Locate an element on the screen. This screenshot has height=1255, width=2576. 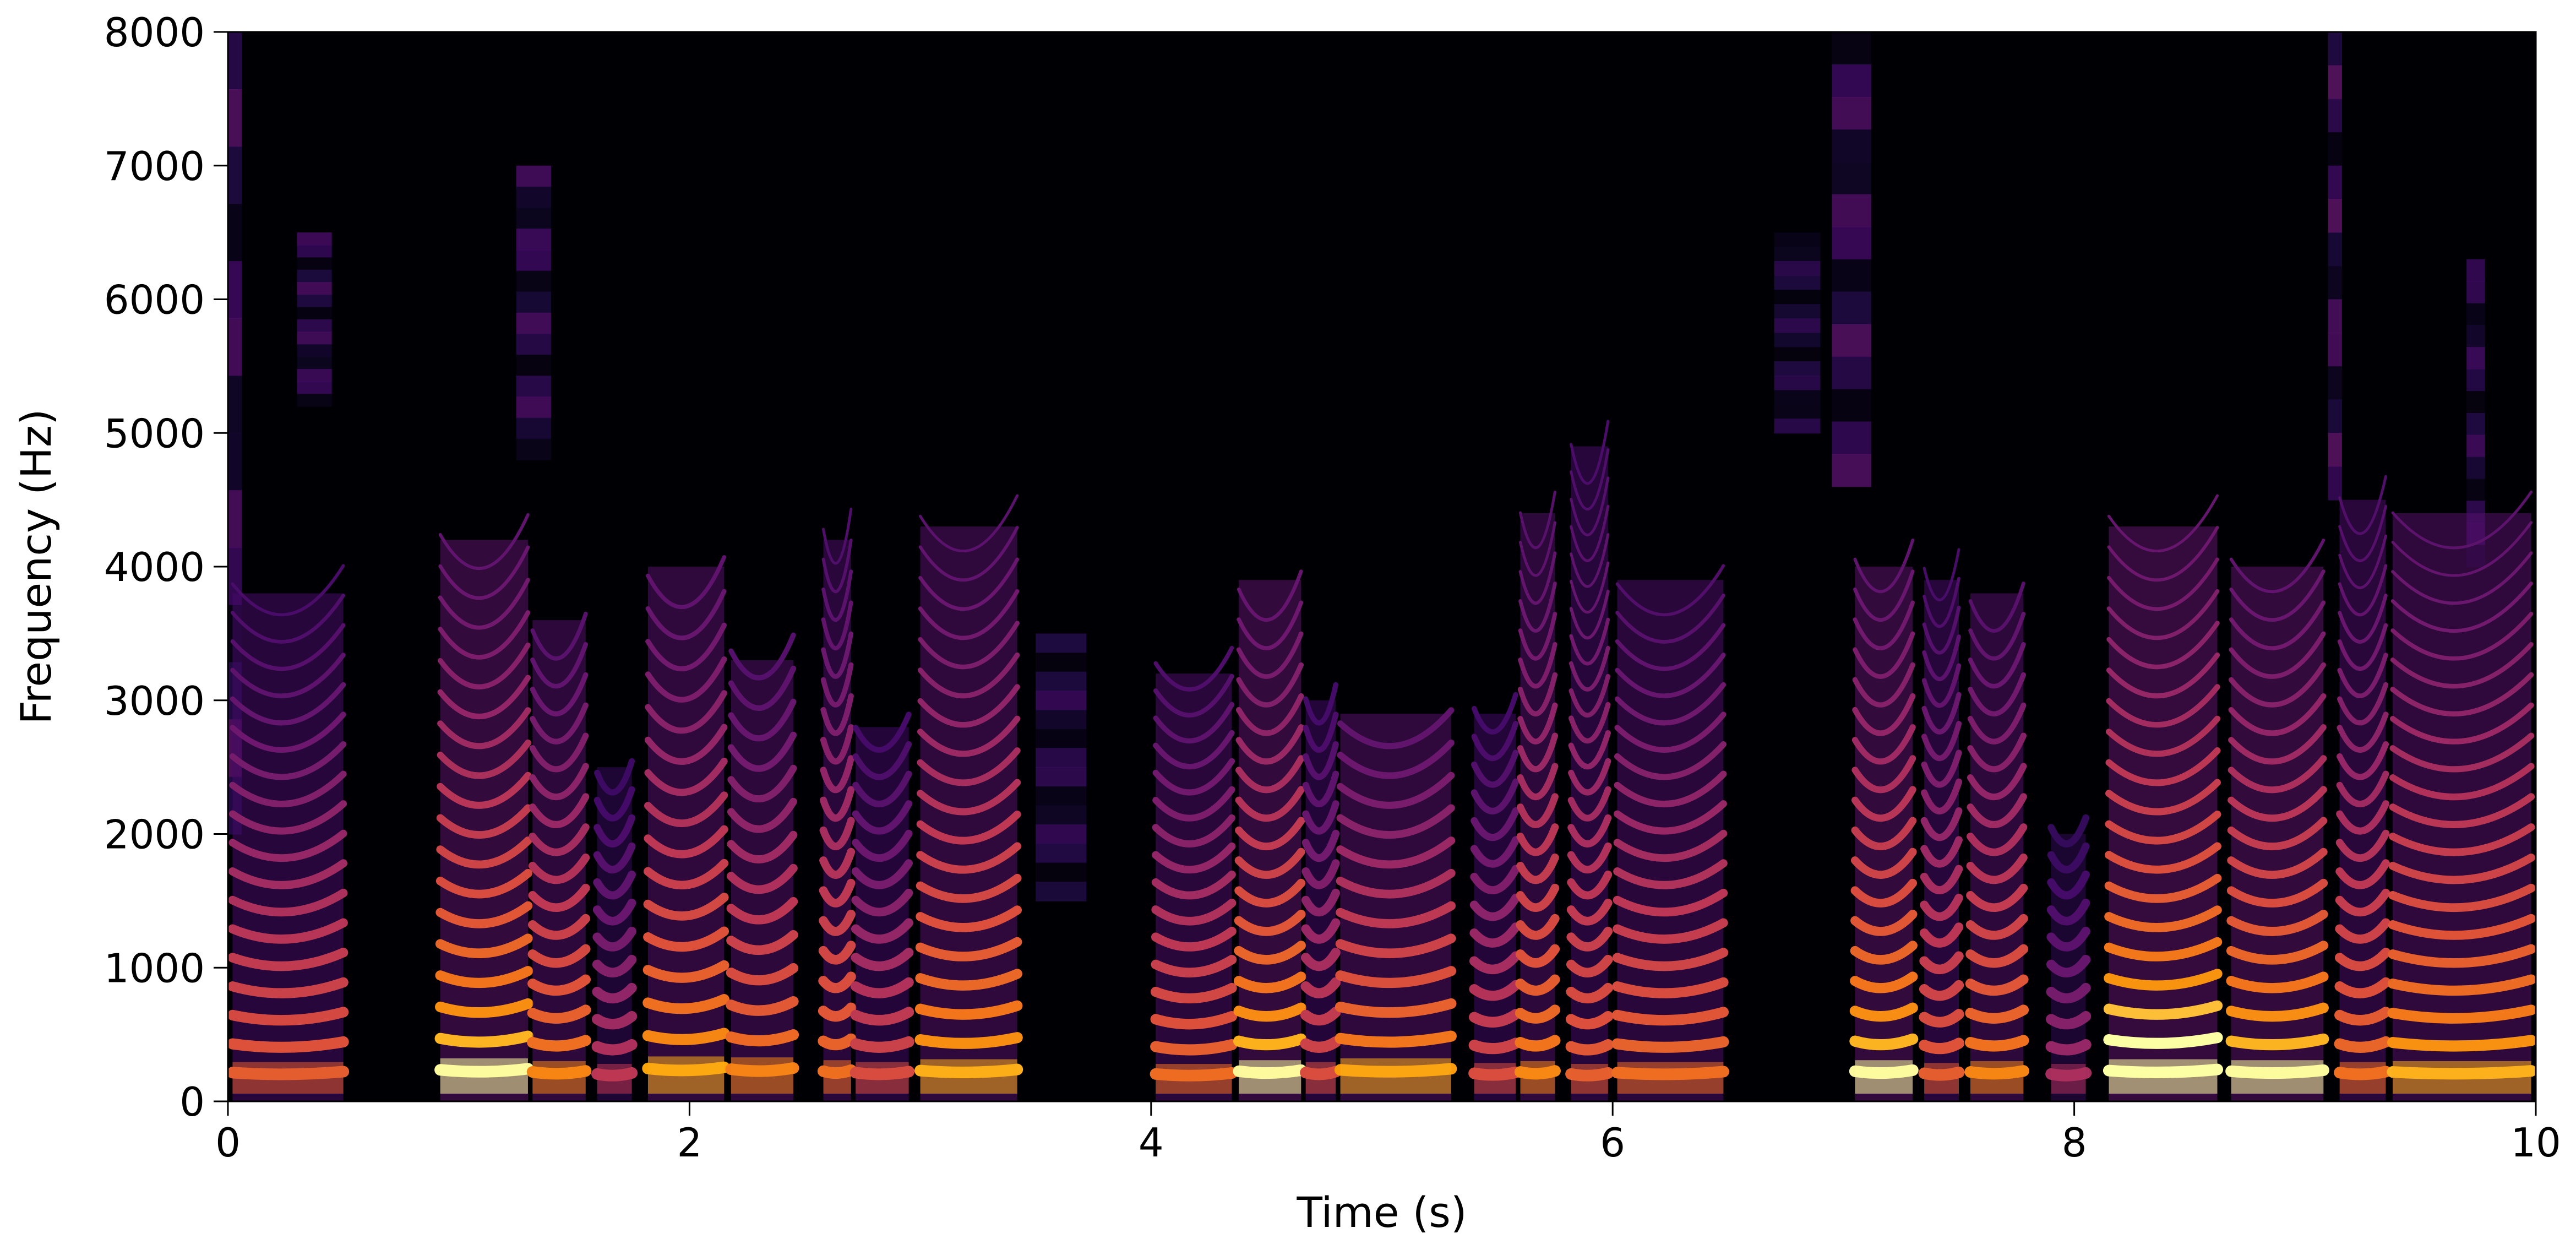
y-tick-label: 1000 is located at coordinates (154, 968).